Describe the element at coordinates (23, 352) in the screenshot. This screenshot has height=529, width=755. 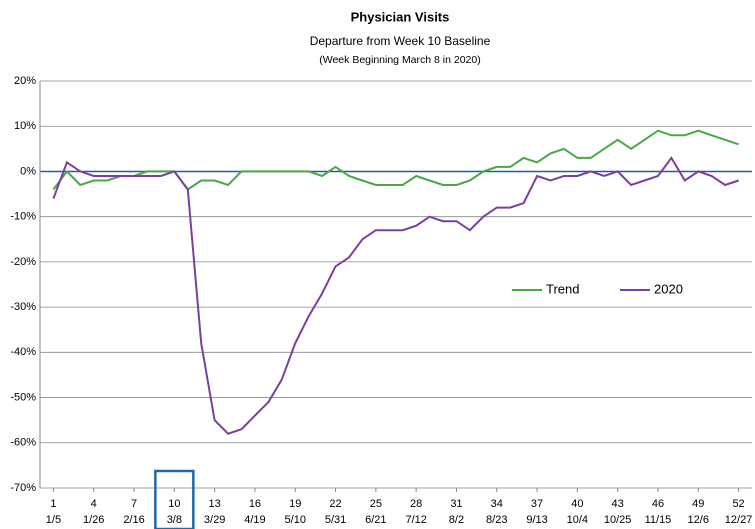
I see `y-tick-label: -40%` at that location.